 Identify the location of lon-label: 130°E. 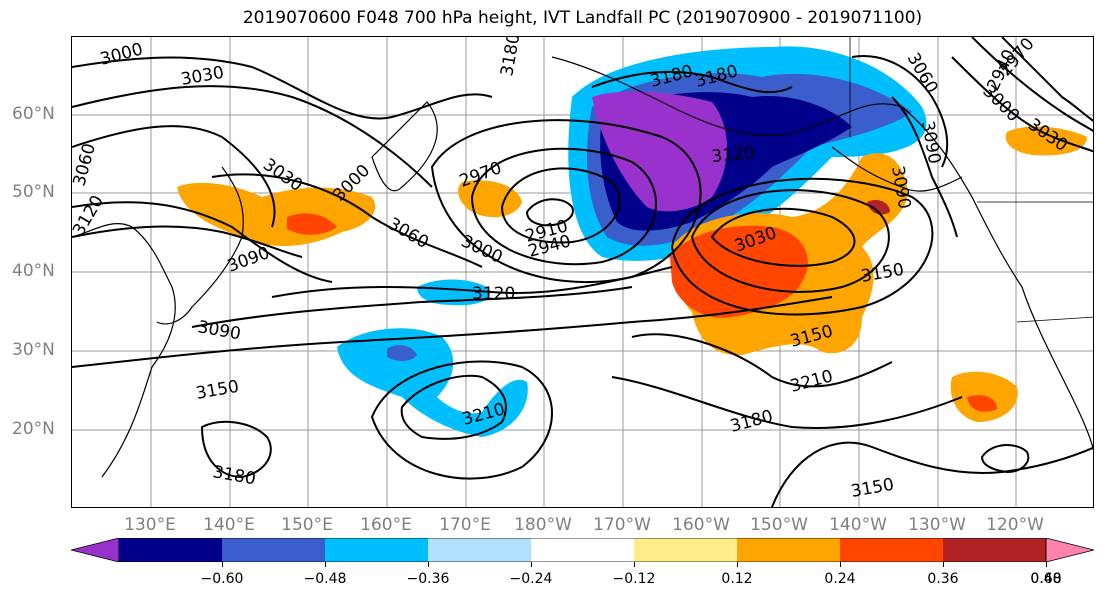
(150, 525).